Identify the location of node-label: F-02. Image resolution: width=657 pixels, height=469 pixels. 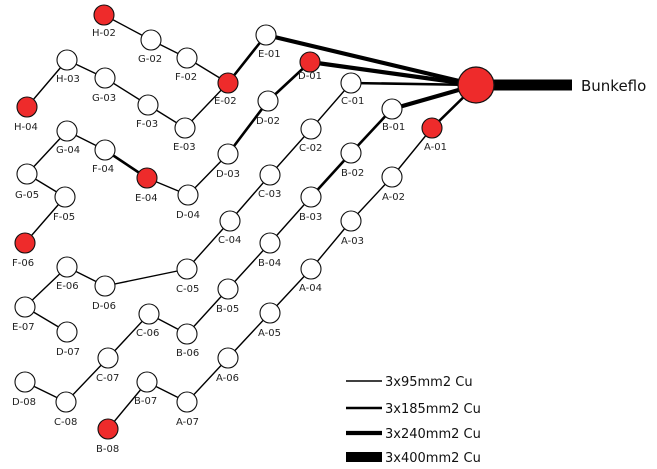
(186, 77).